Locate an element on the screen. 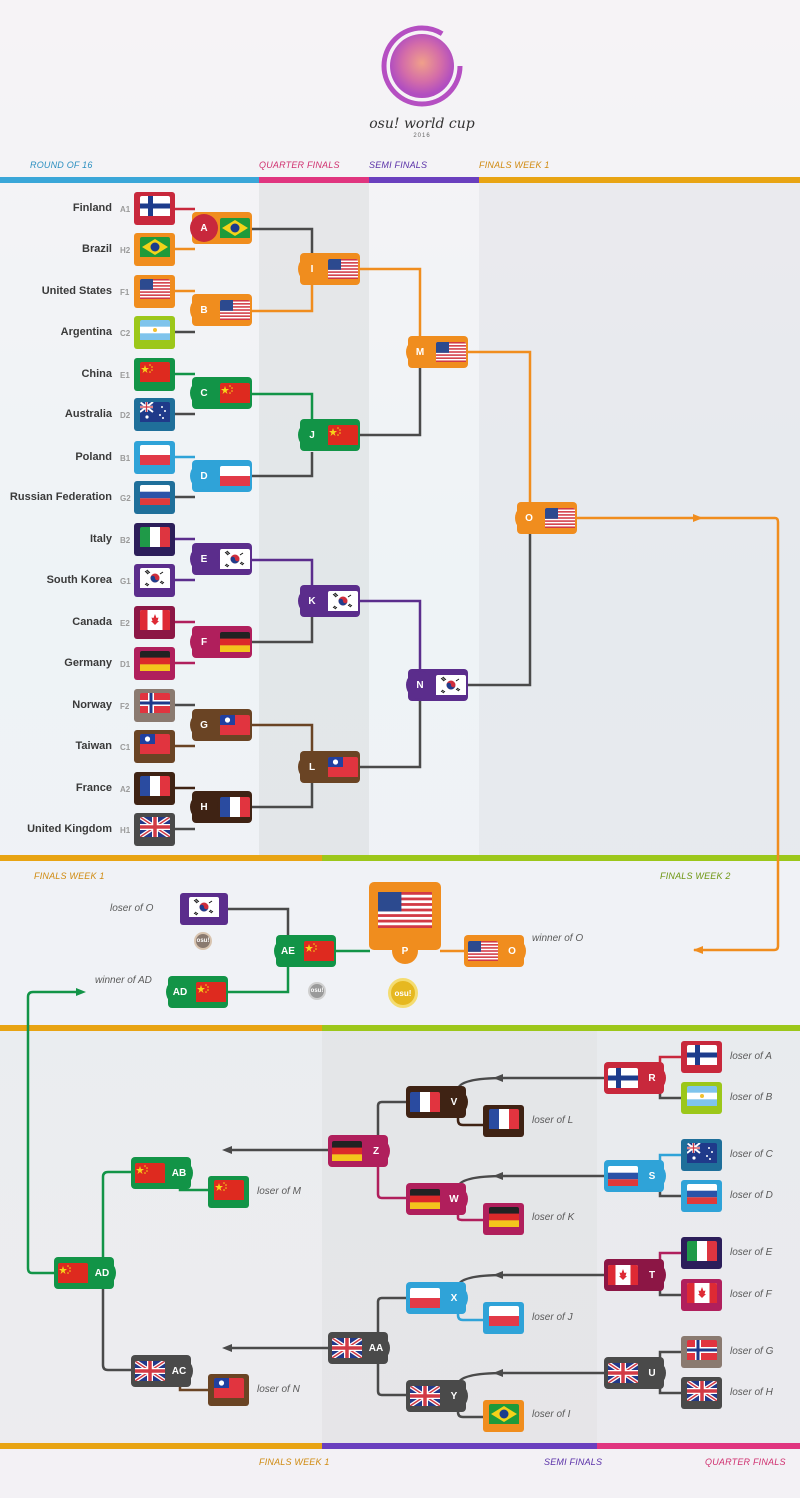  team-flag-uk is located at coordinates (154, 829).